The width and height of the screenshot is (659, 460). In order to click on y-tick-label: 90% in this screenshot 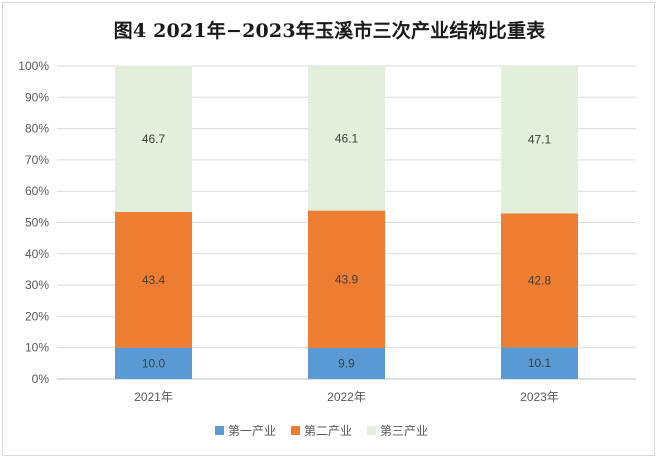, I will do `click(37, 97)`.